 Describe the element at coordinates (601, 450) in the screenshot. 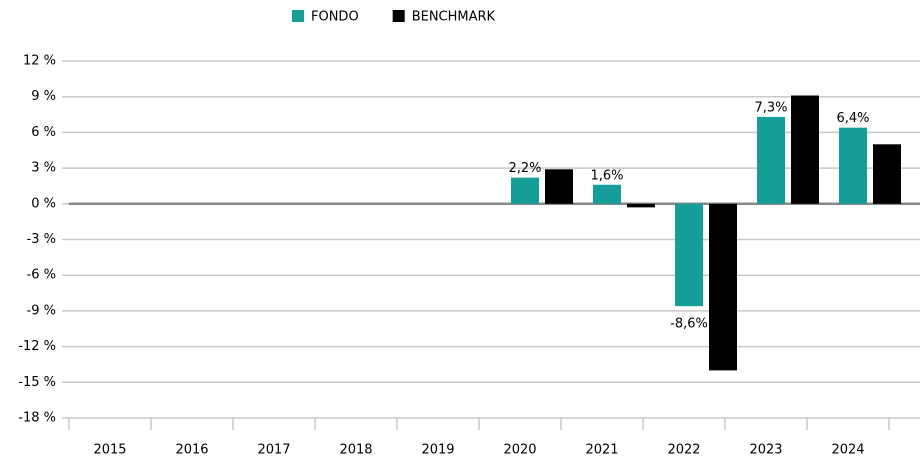

I see `x-tick-label: 2021` at that location.